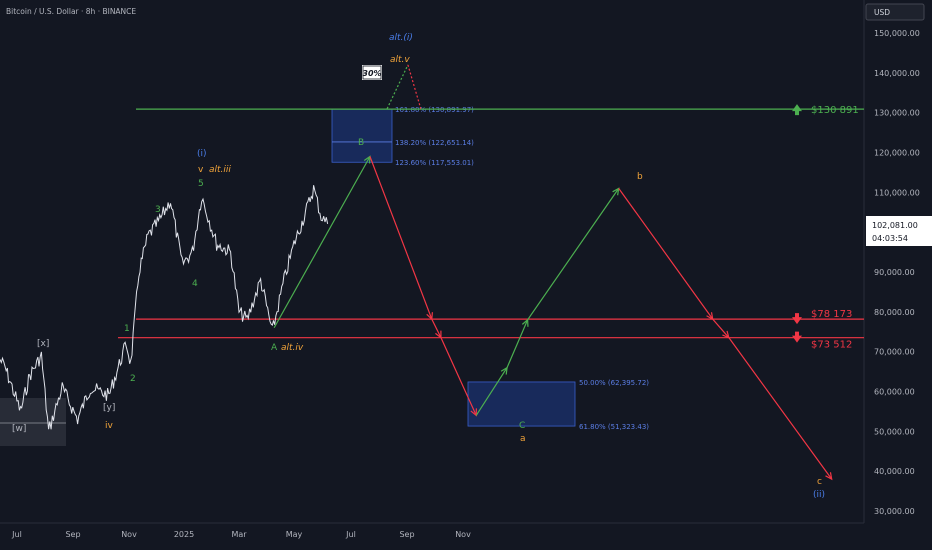  Describe the element at coordinates (434, 143) in the screenshot. I see `fib-label-138: 138.20% (122,651.14)` at that location.